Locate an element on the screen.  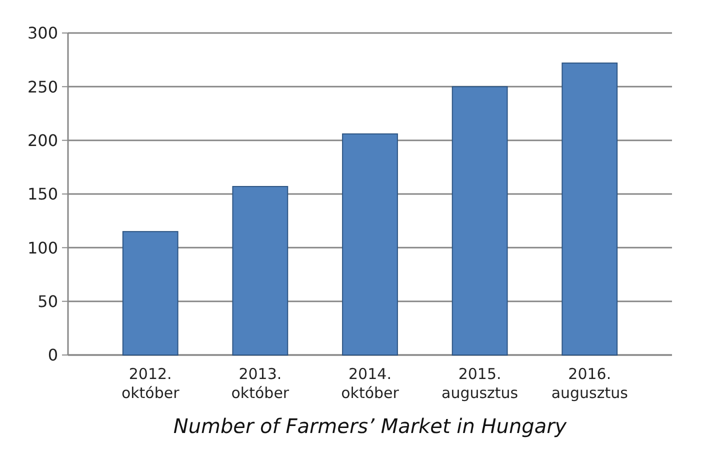
y-tick-label: 200 is located at coordinates (42, 140).